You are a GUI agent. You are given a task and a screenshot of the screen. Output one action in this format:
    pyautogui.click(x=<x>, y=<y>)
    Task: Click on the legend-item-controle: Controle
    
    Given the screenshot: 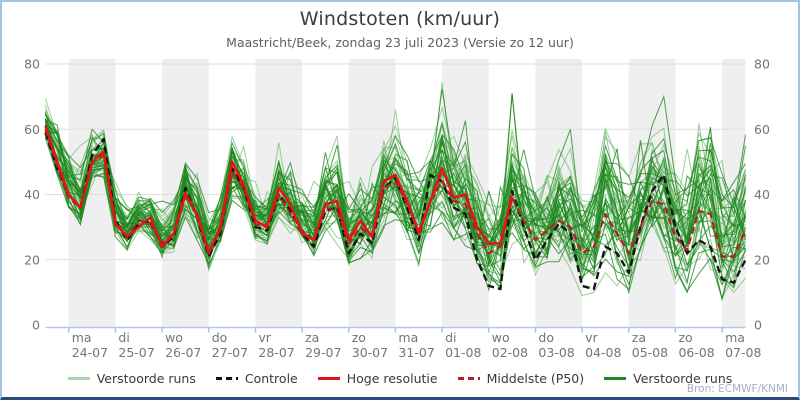 What is the action you would take?
    pyautogui.click(x=256, y=378)
    